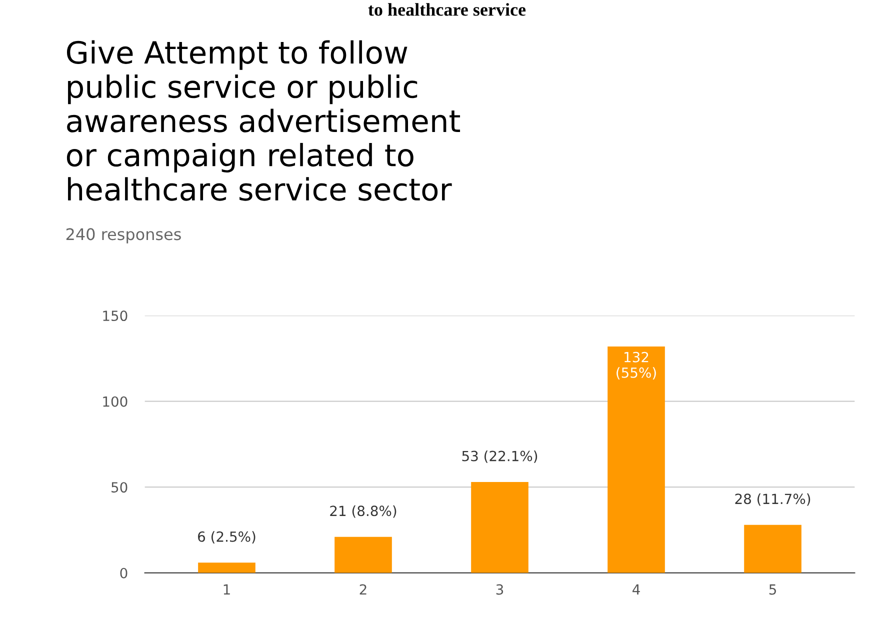  What do you see at coordinates (115, 316) in the screenshot?
I see `y-tick-label: 150` at bounding box center [115, 316].